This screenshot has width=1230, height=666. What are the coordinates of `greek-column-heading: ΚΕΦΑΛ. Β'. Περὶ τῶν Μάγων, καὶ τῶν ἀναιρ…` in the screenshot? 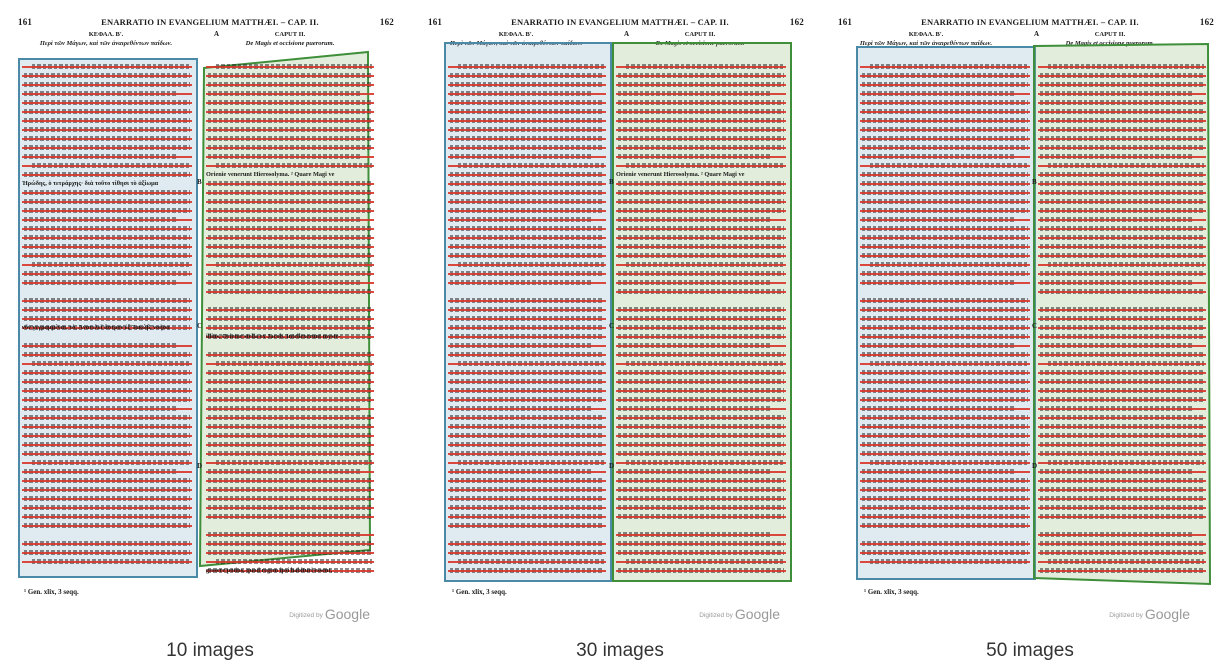 It's located at (106, 41).